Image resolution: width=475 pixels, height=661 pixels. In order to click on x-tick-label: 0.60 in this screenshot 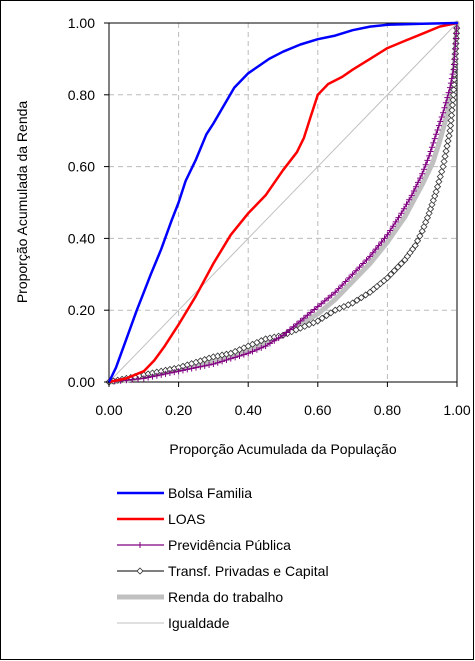, I will do `click(317, 410)`.